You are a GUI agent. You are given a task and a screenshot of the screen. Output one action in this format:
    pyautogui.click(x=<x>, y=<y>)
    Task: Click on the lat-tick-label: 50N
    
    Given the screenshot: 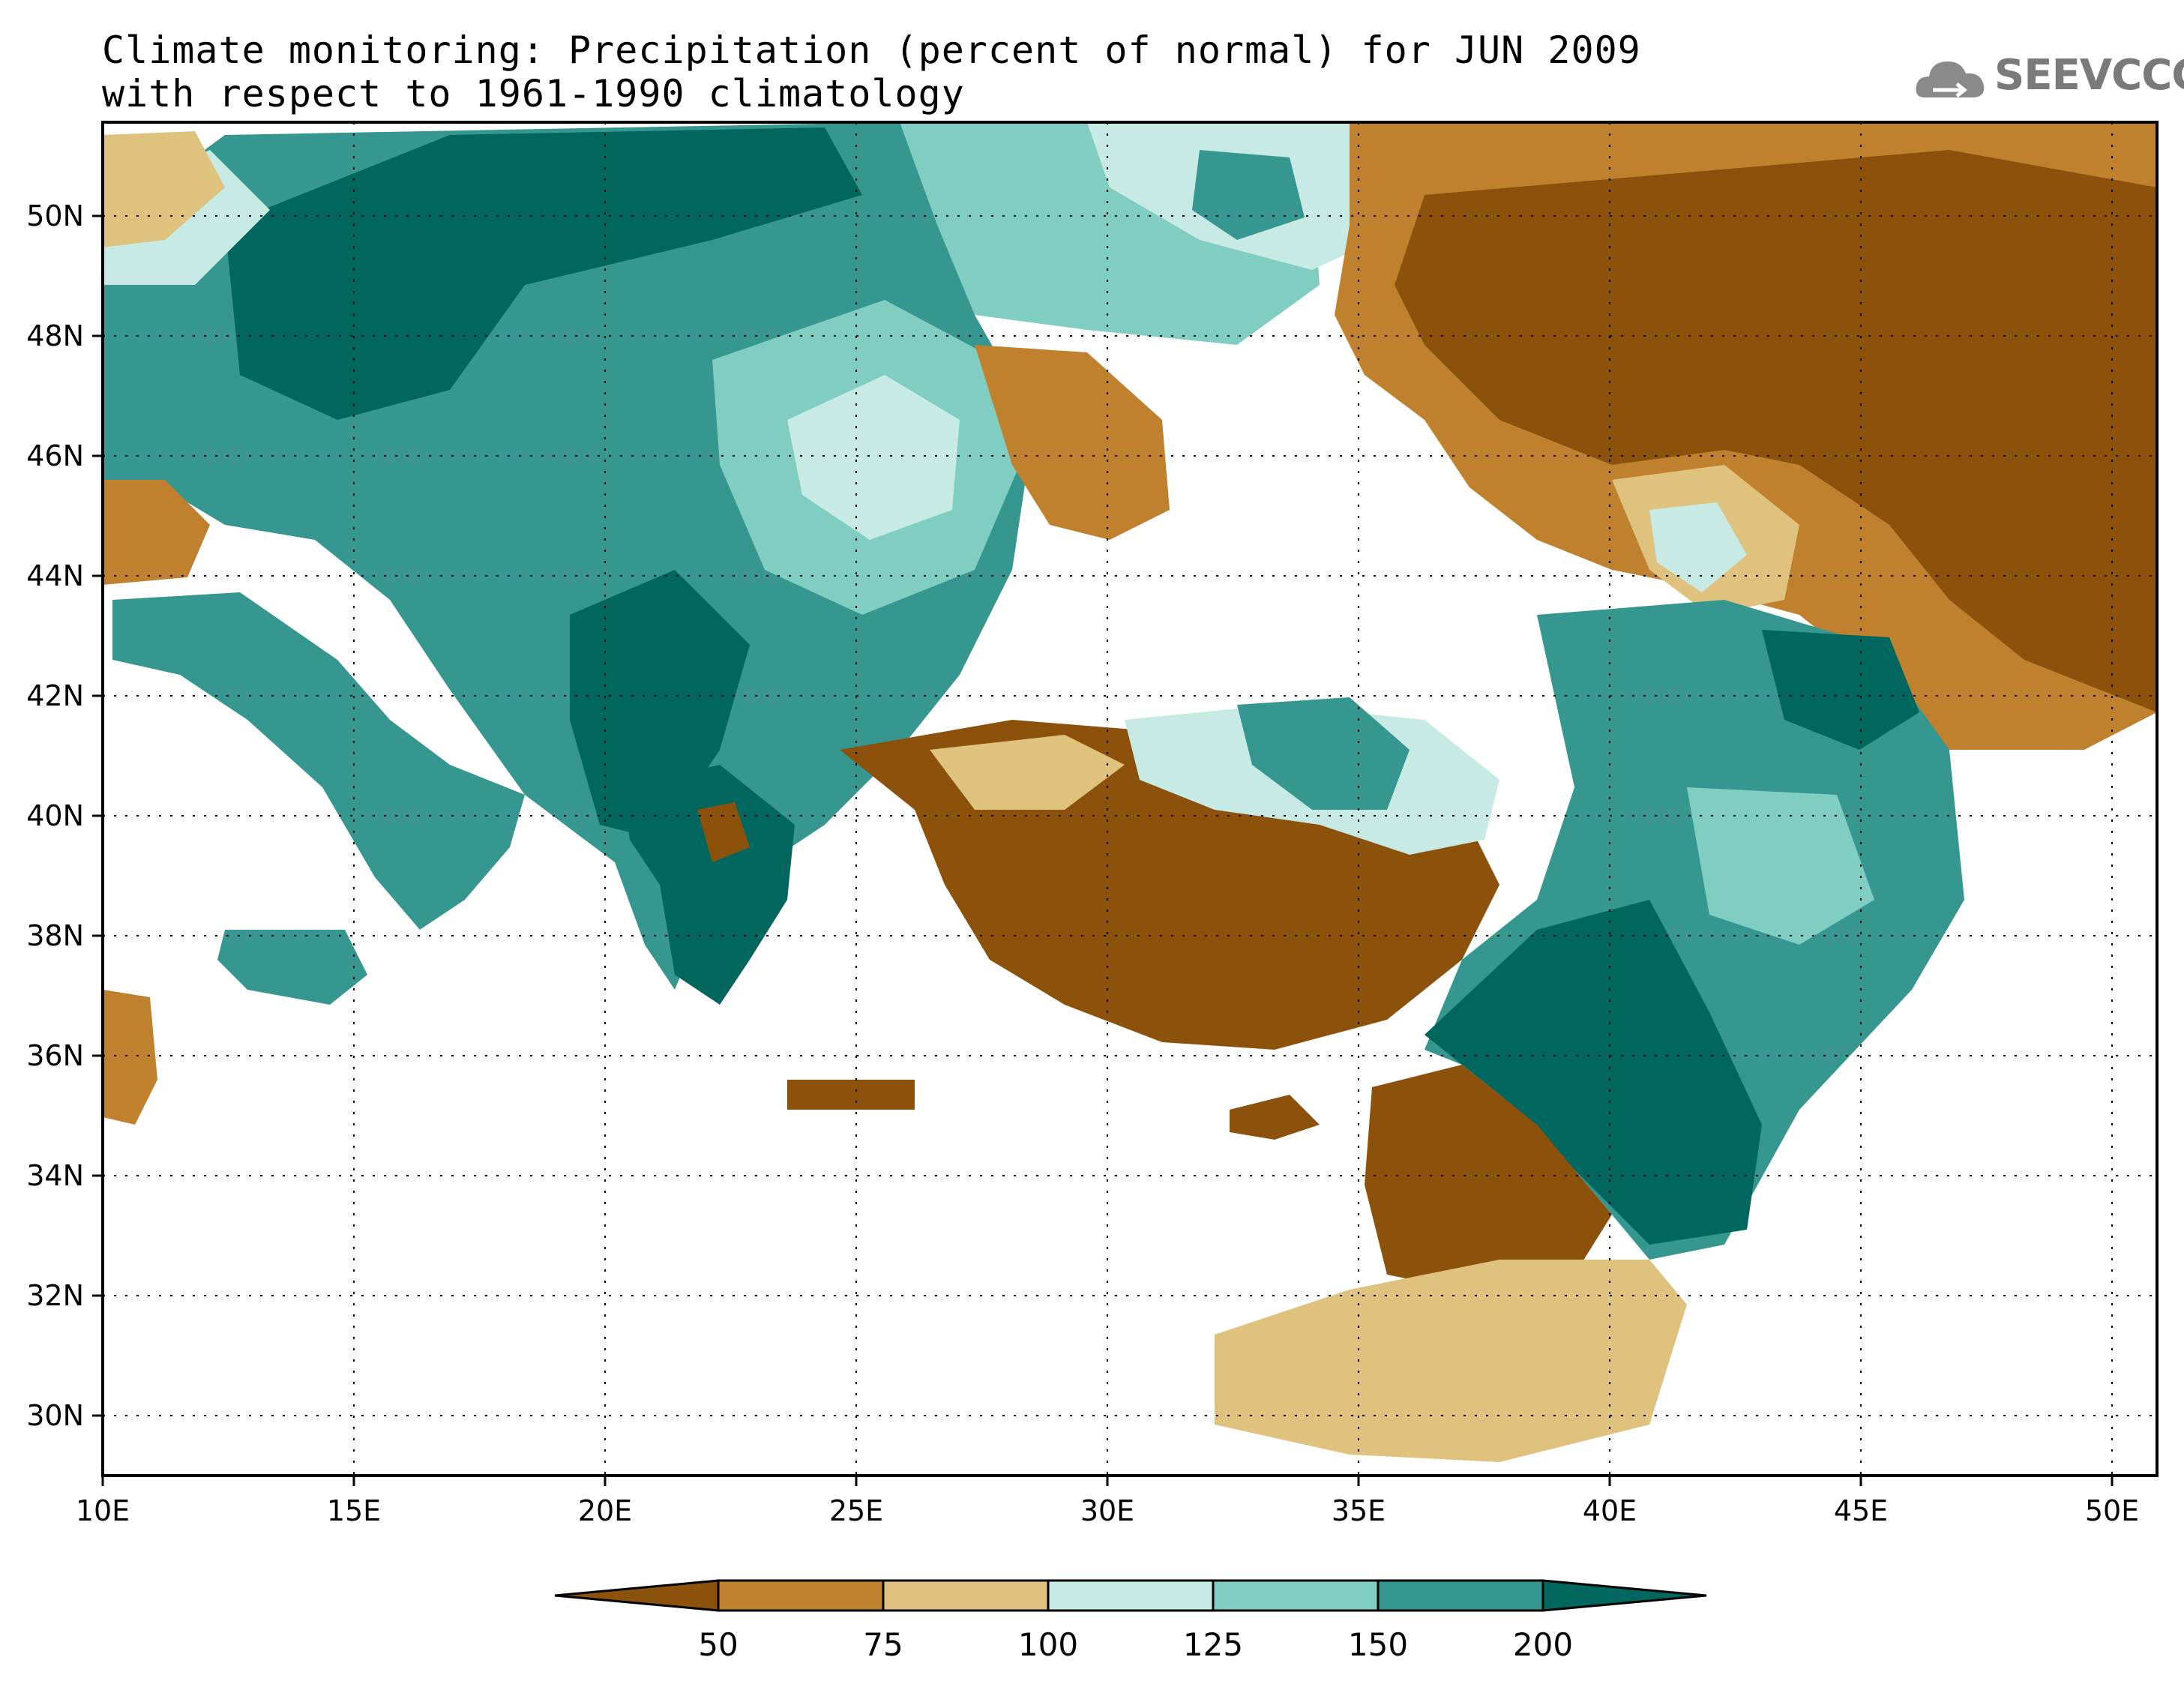 What is the action you would take?
    pyautogui.click(x=55, y=215)
    